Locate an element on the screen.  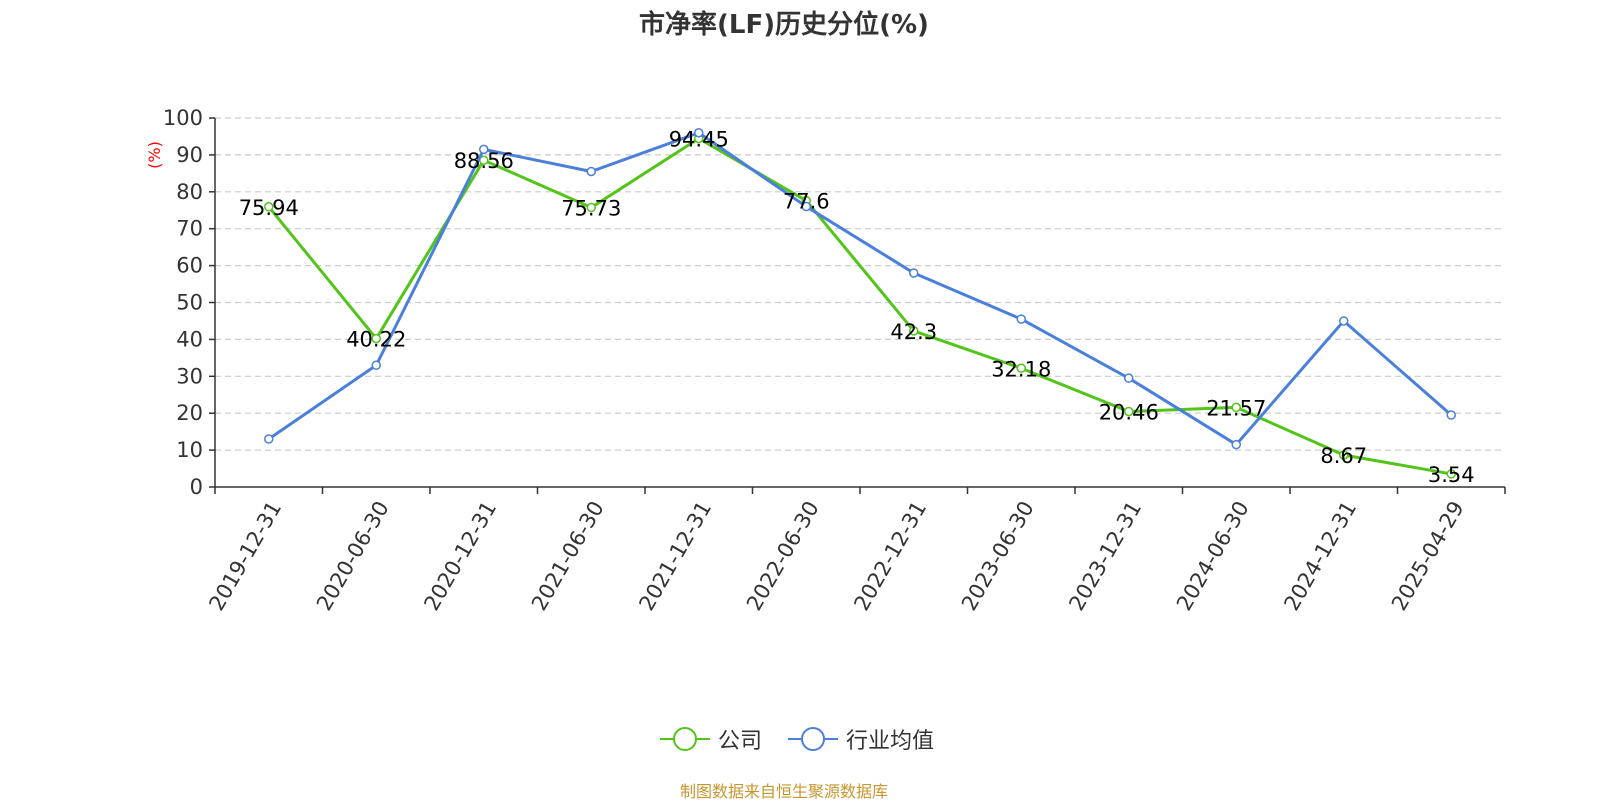
y-tick-label: 40 is located at coordinates (189, 339).